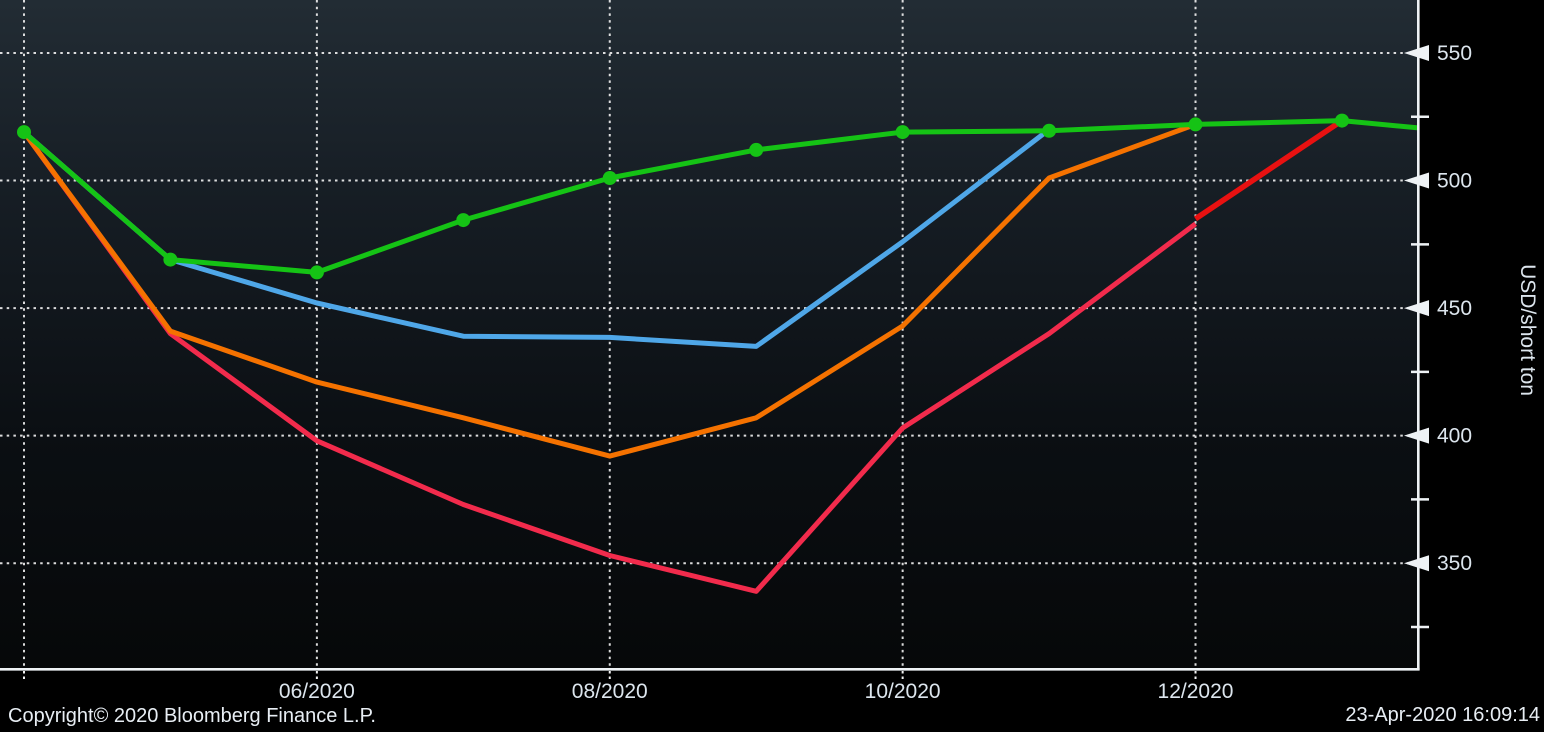 The height and width of the screenshot is (732, 1544). What do you see at coordinates (317, 691) in the screenshot?
I see `x-tick-label: 06/2020` at bounding box center [317, 691].